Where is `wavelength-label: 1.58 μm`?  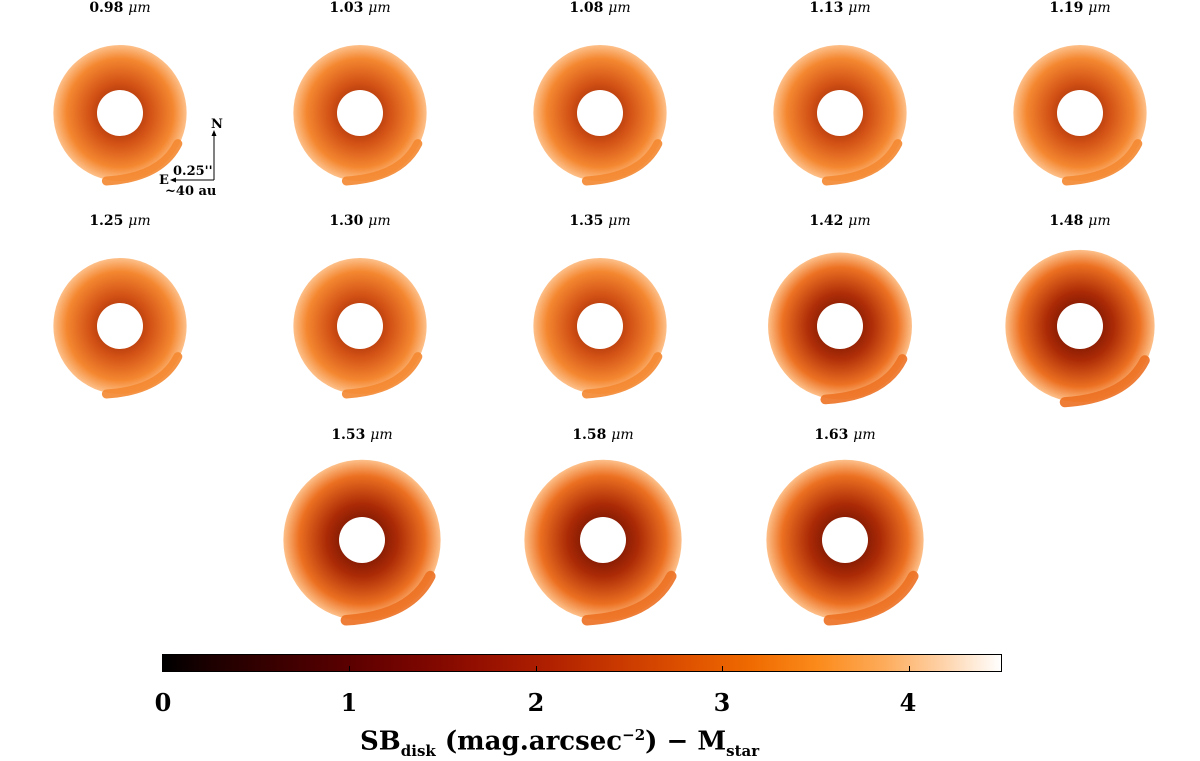 wavelength-label: 1.58 μm is located at coordinates (603, 435).